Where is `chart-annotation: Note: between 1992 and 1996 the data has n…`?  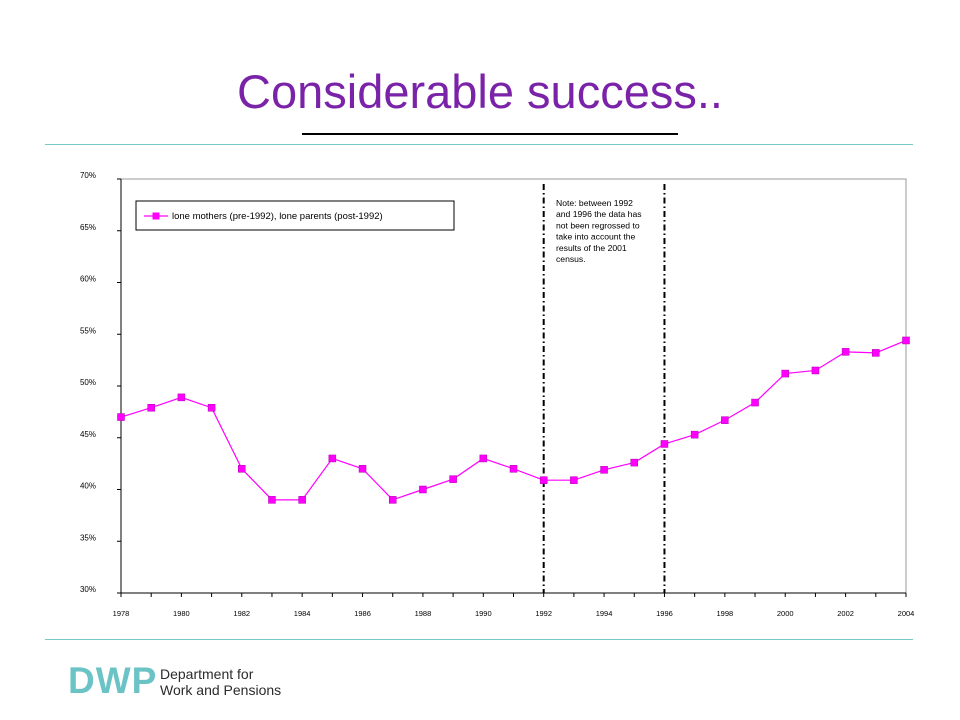 chart-annotation: Note: between 1992 and 1996 the data has n… is located at coordinates (599, 231).